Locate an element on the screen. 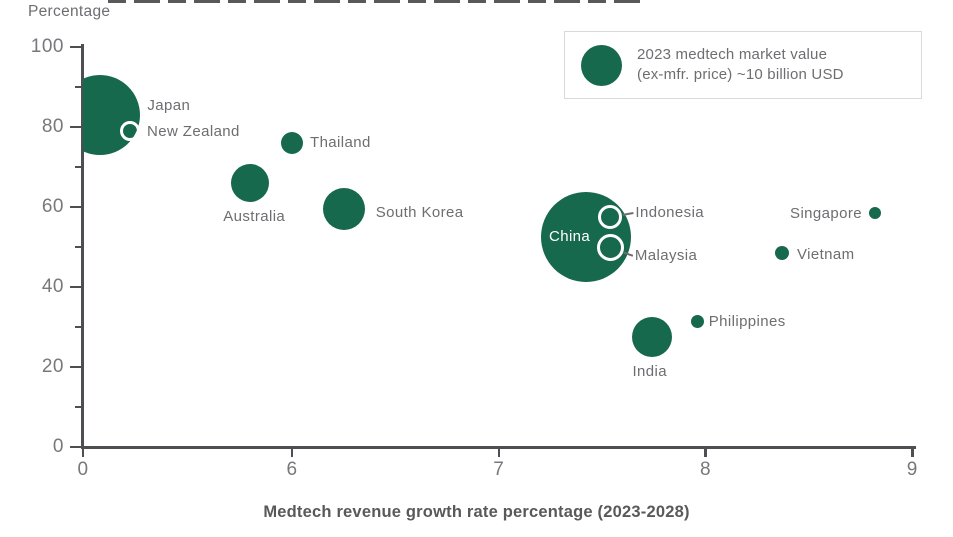  label-china: China is located at coordinates (569, 236).